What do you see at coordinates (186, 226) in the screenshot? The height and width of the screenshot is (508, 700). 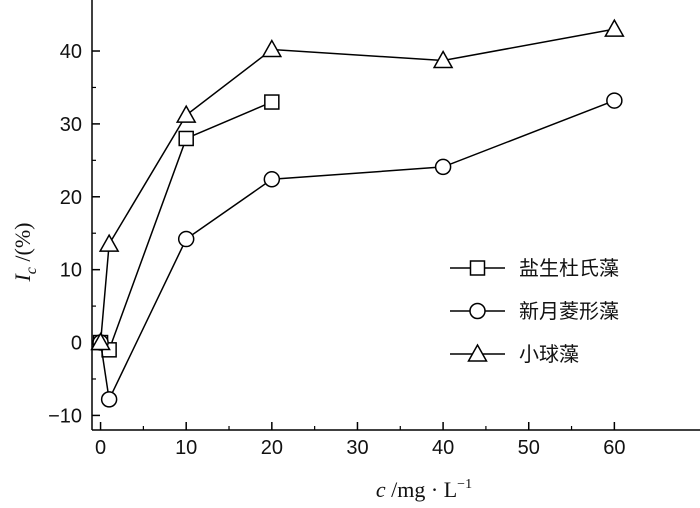 I see `series-square` at bounding box center [186, 226].